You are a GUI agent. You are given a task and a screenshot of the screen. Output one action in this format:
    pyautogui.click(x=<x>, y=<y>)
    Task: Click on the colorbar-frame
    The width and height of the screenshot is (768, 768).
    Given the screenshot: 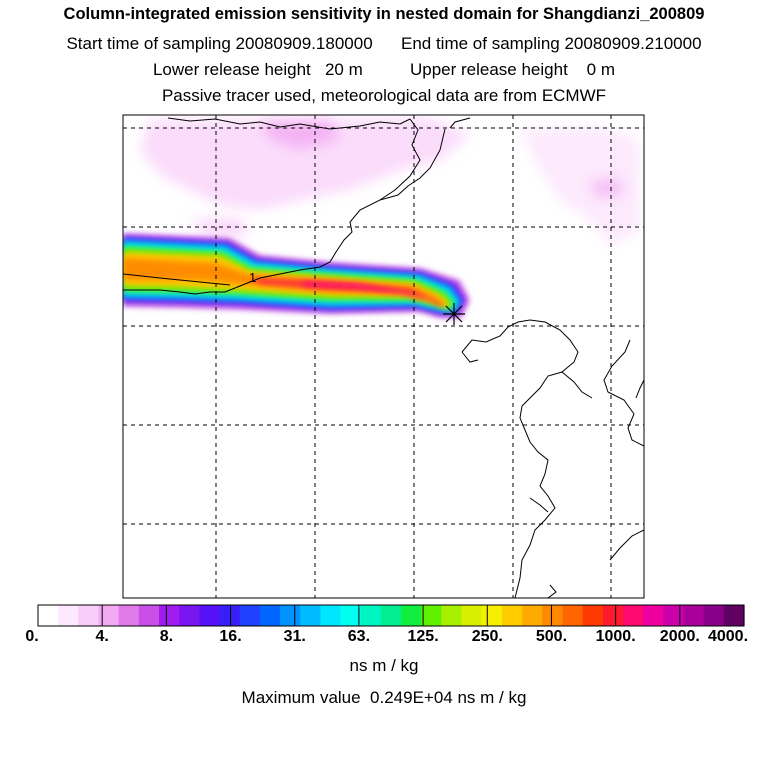 What is the action you would take?
    pyautogui.click(x=391, y=615)
    